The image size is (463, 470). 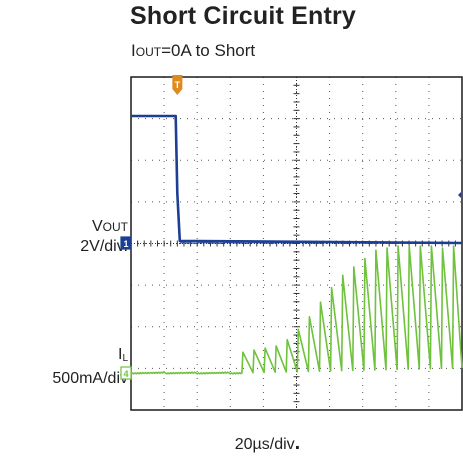 I want to click on ch1-name-main: V, so click(x=97, y=226).